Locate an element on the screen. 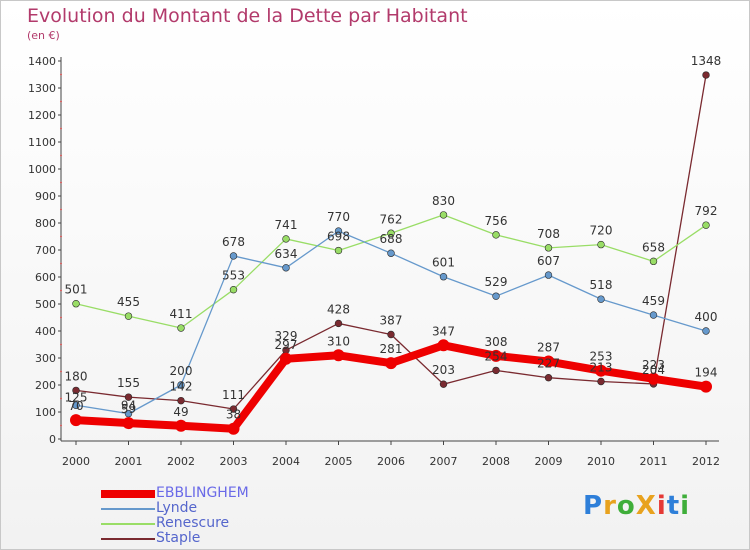 The image size is (750, 550). data-label: 411 is located at coordinates (181, 314).